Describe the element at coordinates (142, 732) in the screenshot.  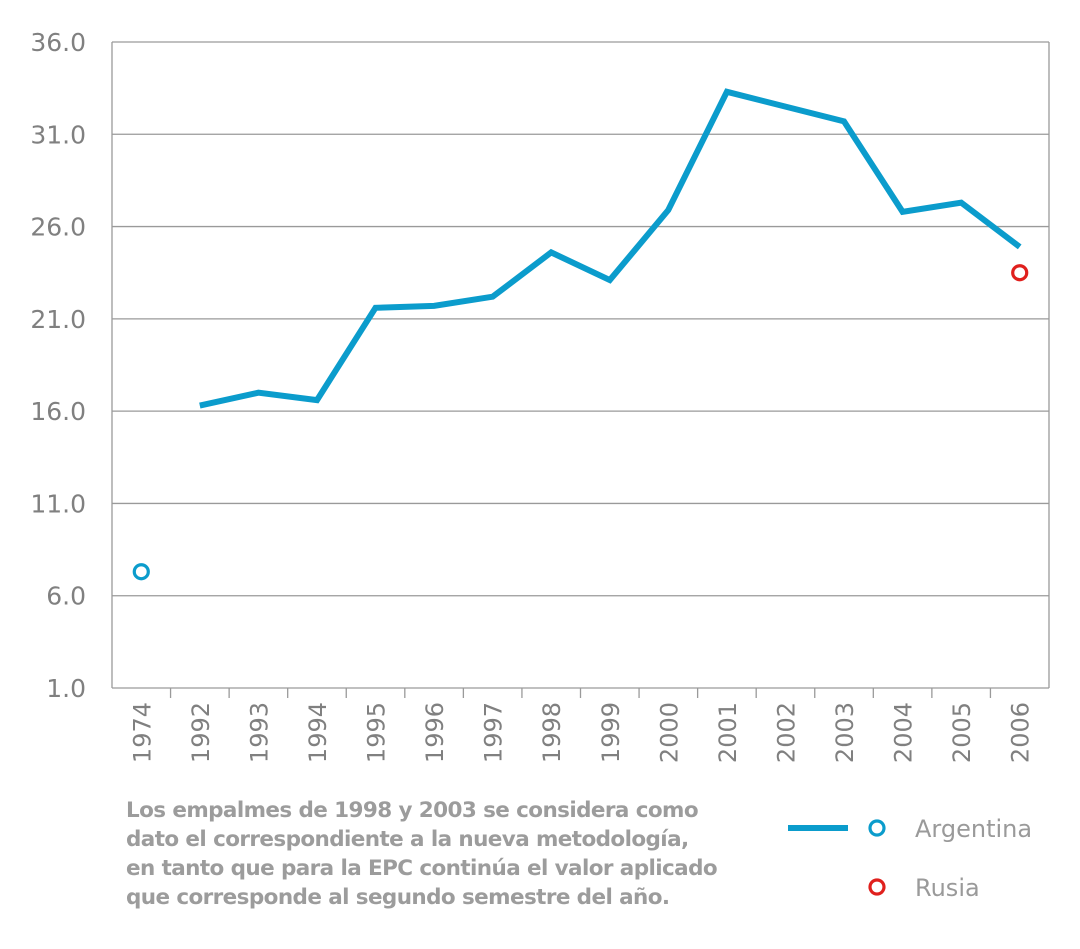
I see `x-tick-label: 1974` at that location.